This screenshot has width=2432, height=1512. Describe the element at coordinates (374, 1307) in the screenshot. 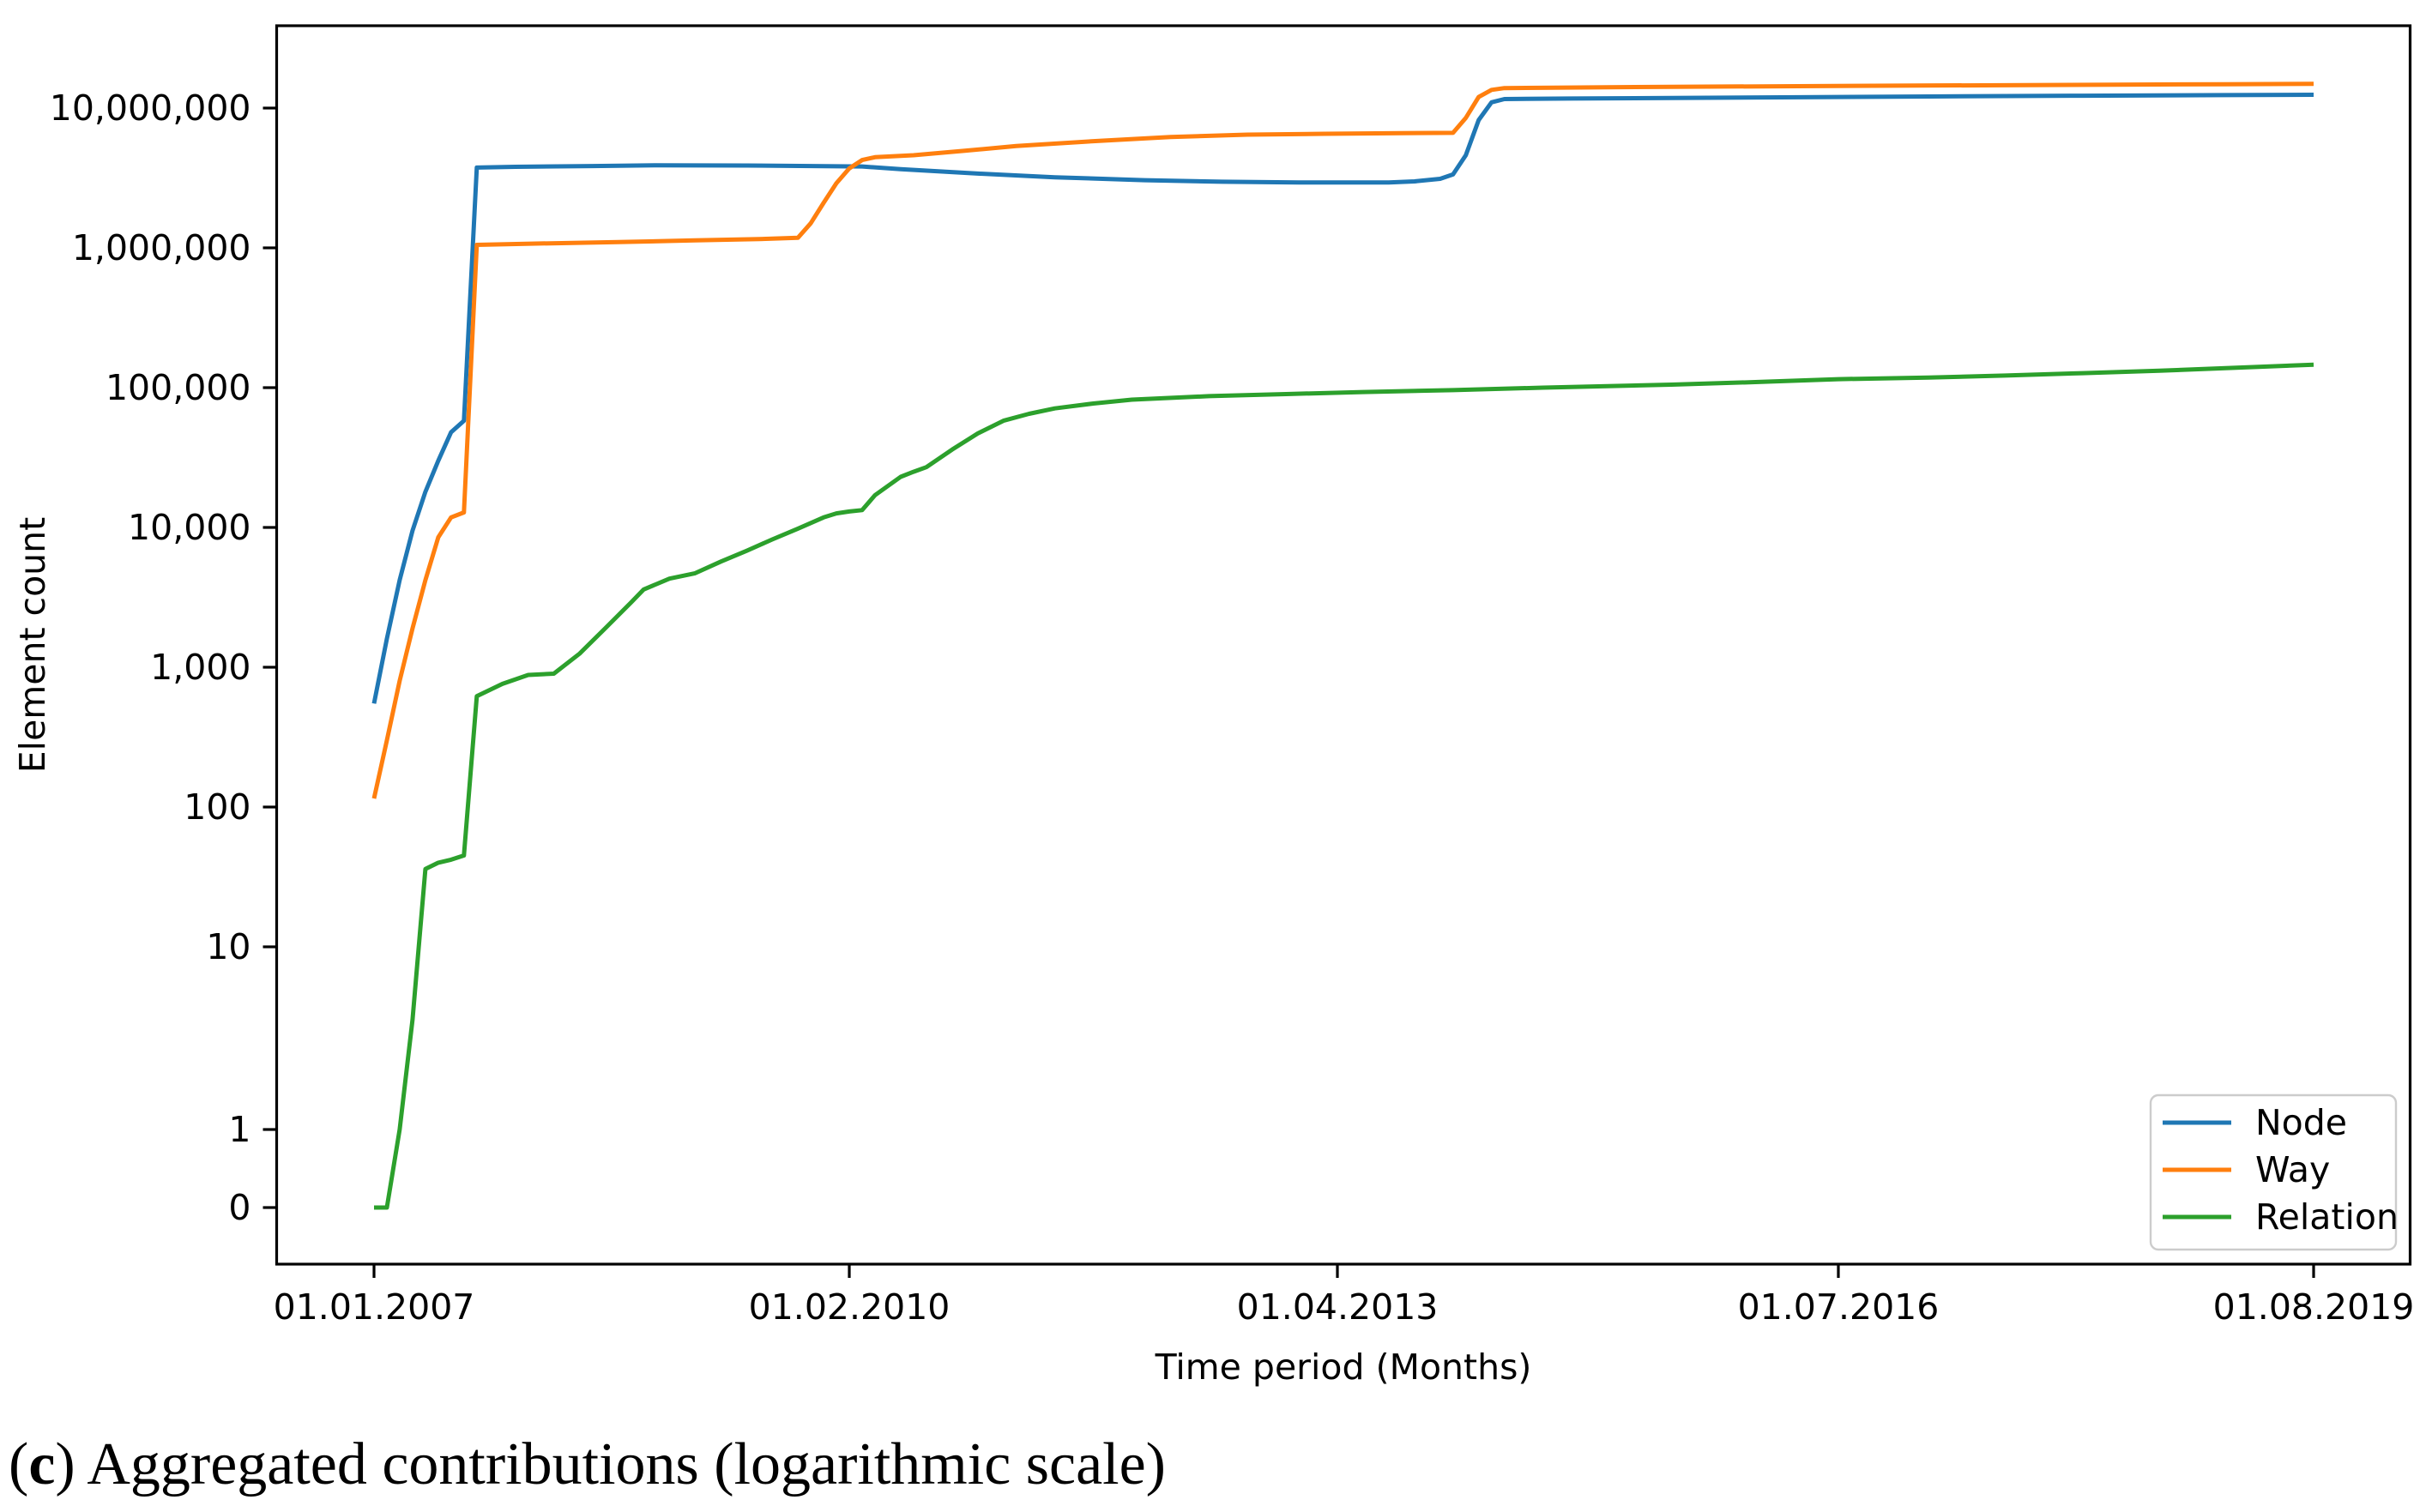

I see `x-axis-tick-label: 01.01.2007` at that location.